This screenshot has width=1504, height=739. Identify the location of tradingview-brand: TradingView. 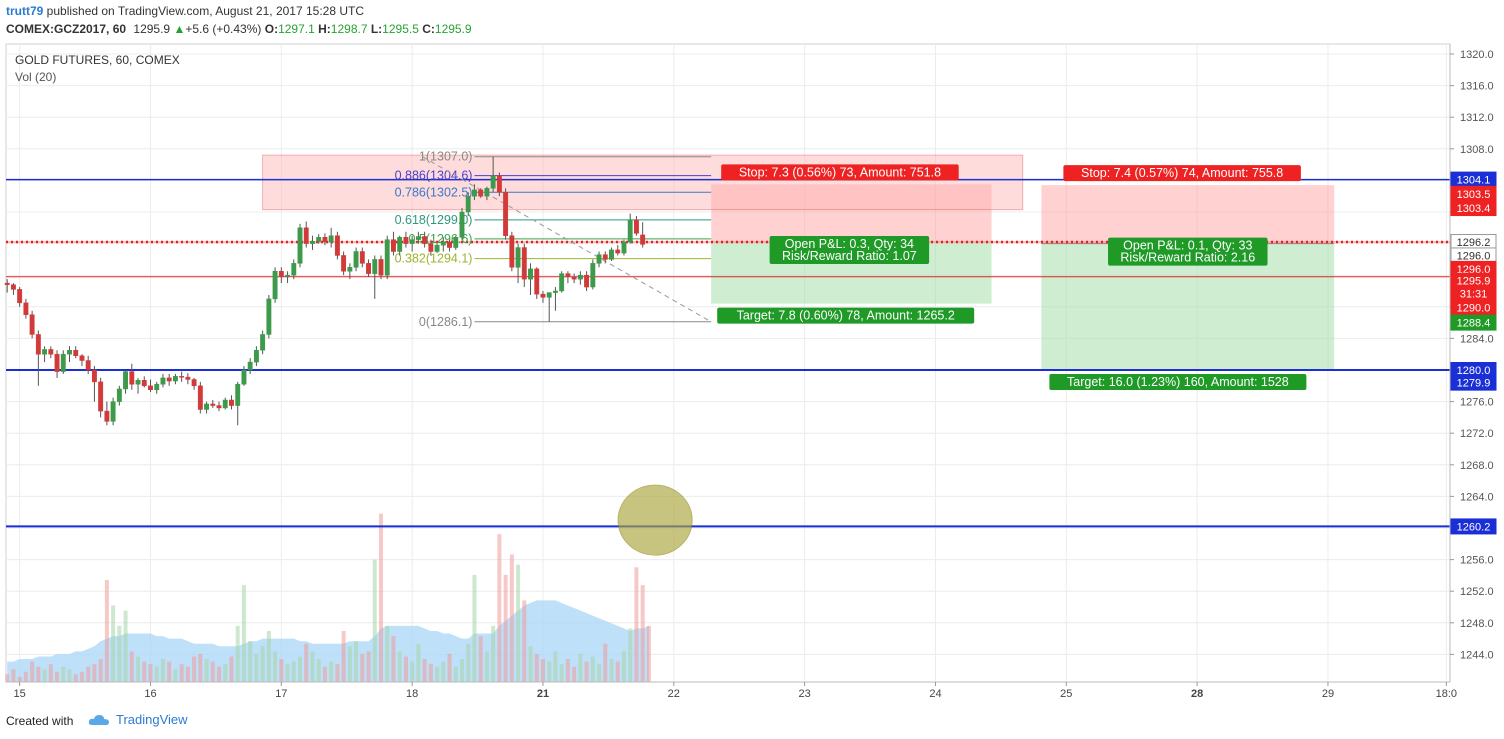
(138, 719).